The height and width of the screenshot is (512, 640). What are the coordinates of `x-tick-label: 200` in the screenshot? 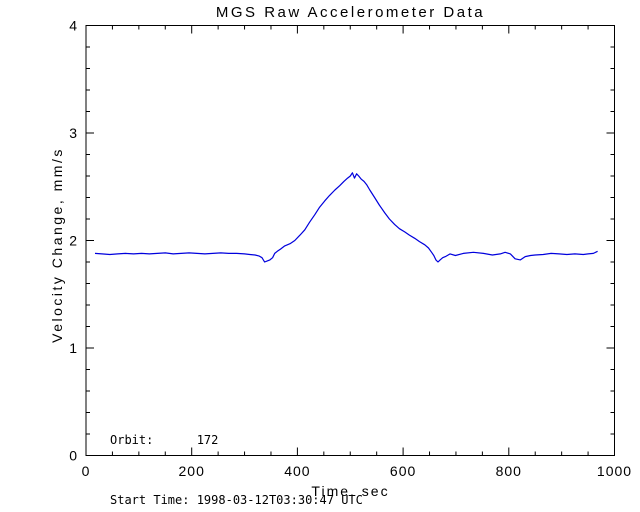 It's located at (192, 471).